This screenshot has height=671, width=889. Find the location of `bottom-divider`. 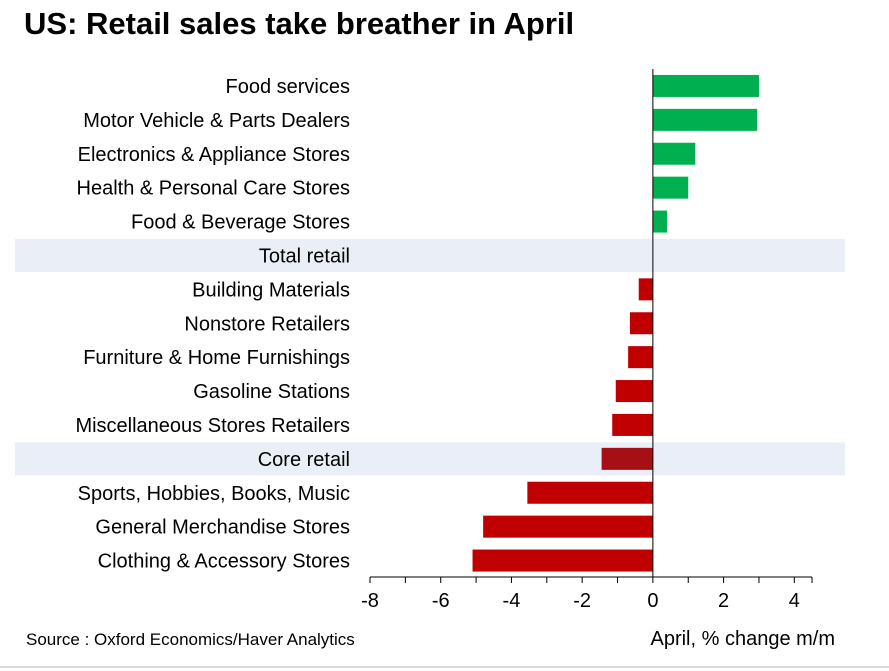

bottom-divider is located at coordinates (444, 667).